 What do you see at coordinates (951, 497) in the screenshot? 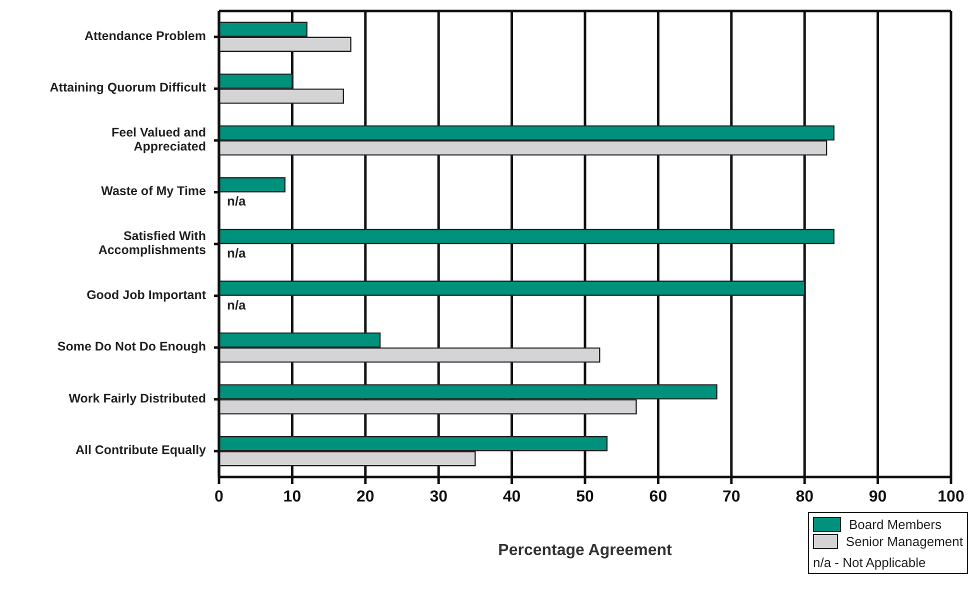
I see `x-tick-label: 100` at bounding box center [951, 497].